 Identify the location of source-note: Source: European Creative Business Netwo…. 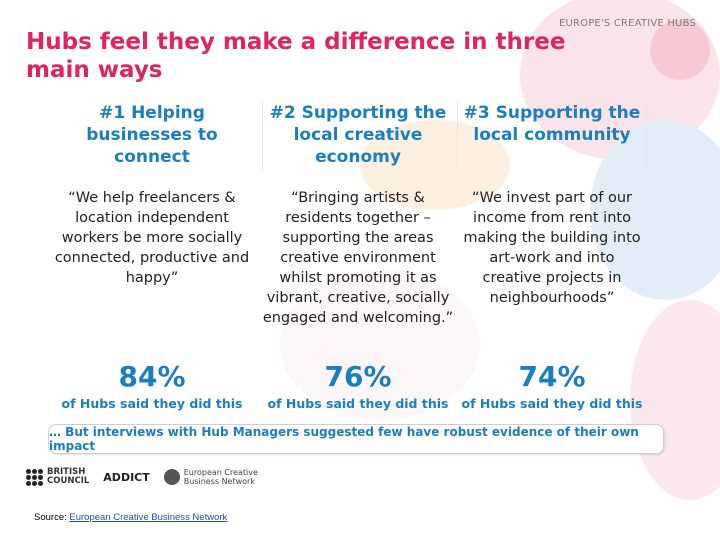
(130, 517).